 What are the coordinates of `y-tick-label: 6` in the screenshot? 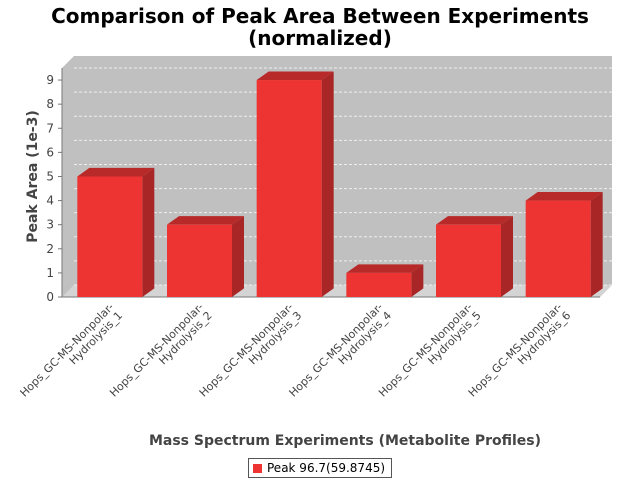 It's located at (50, 152).